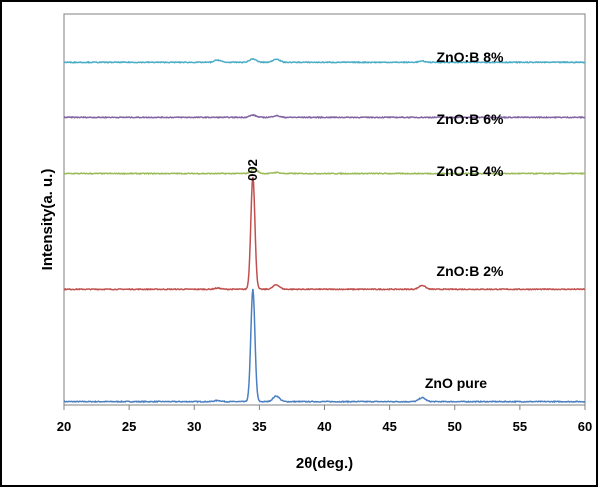 The image size is (598, 487). I want to click on x-tick-label: 20, so click(64, 426).